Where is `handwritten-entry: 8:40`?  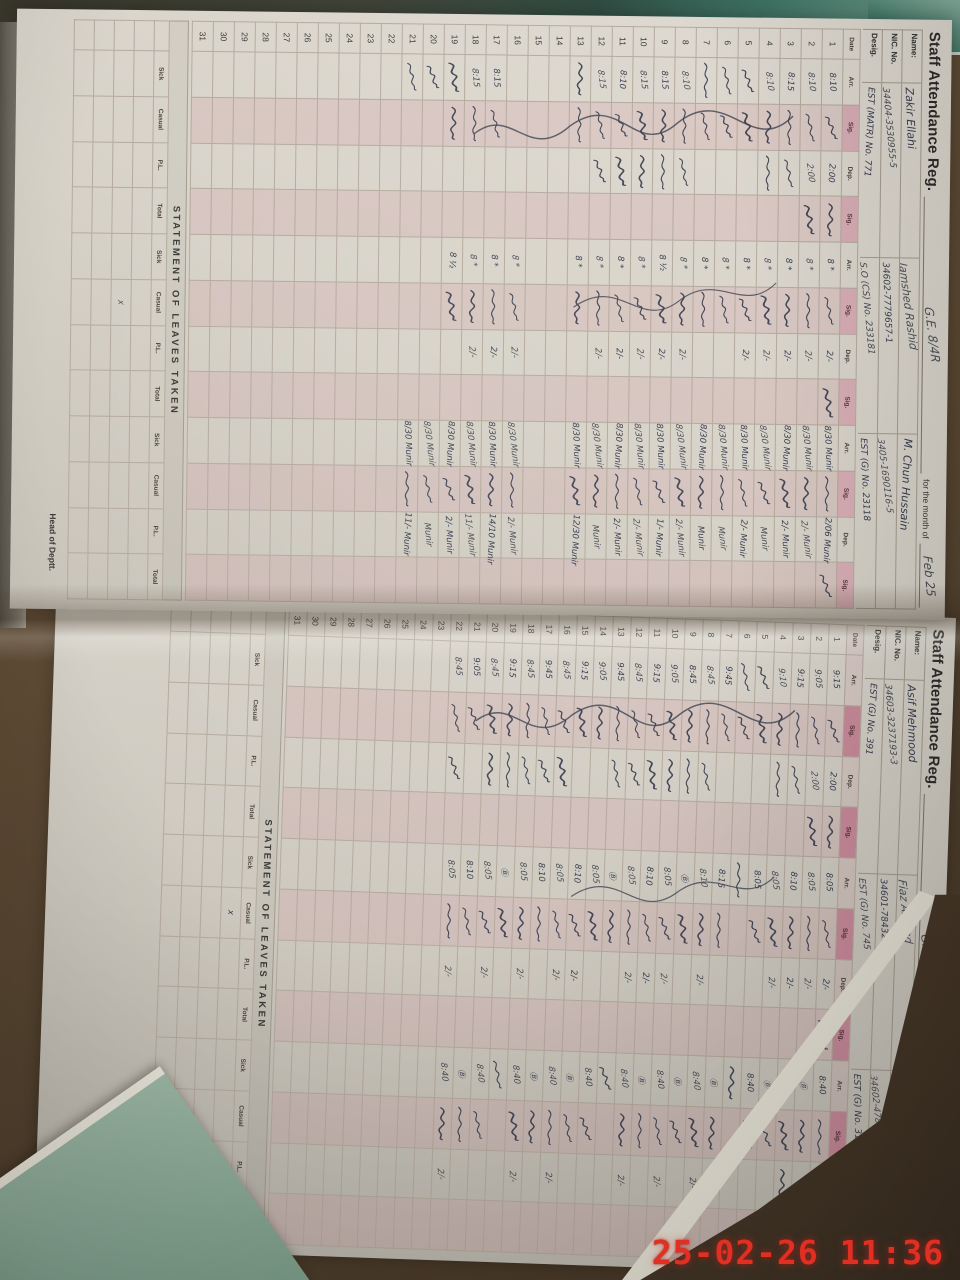 handwritten-entry: 8:40 is located at coordinates (696, 1081).